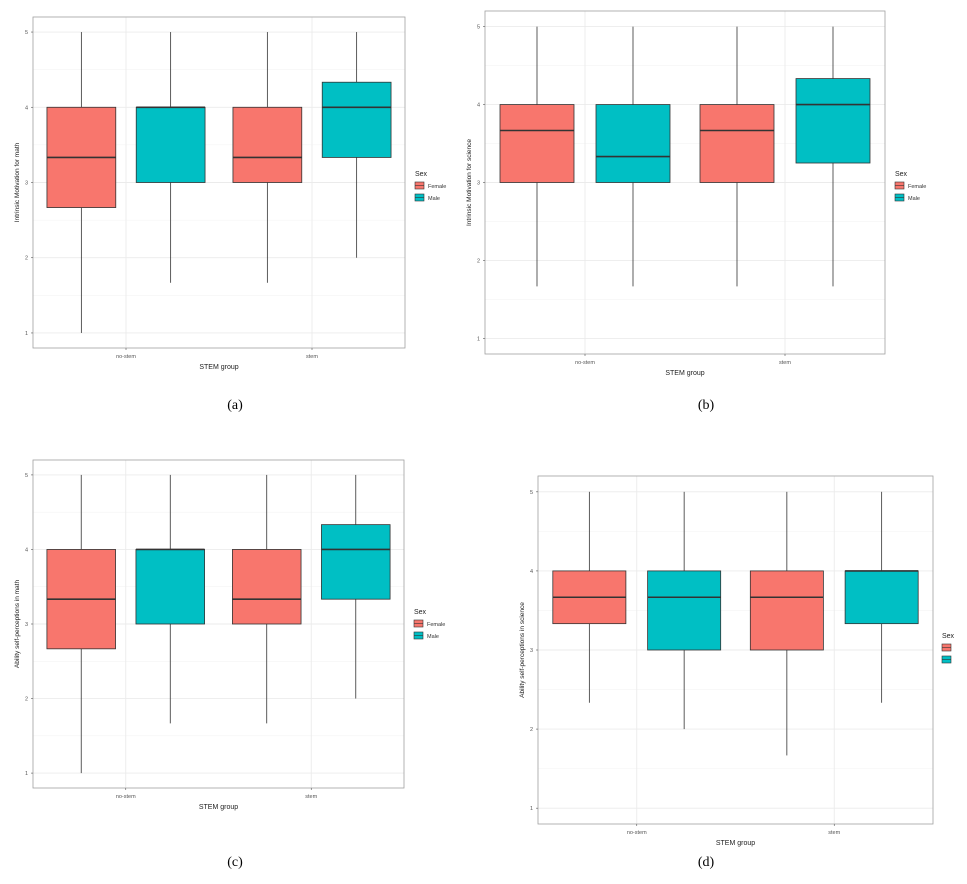  What do you see at coordinates (469, 182) in the screenshot?
I see `y-axis-title: Intrinsic Motivation for science` at bounding box center [469, 182].